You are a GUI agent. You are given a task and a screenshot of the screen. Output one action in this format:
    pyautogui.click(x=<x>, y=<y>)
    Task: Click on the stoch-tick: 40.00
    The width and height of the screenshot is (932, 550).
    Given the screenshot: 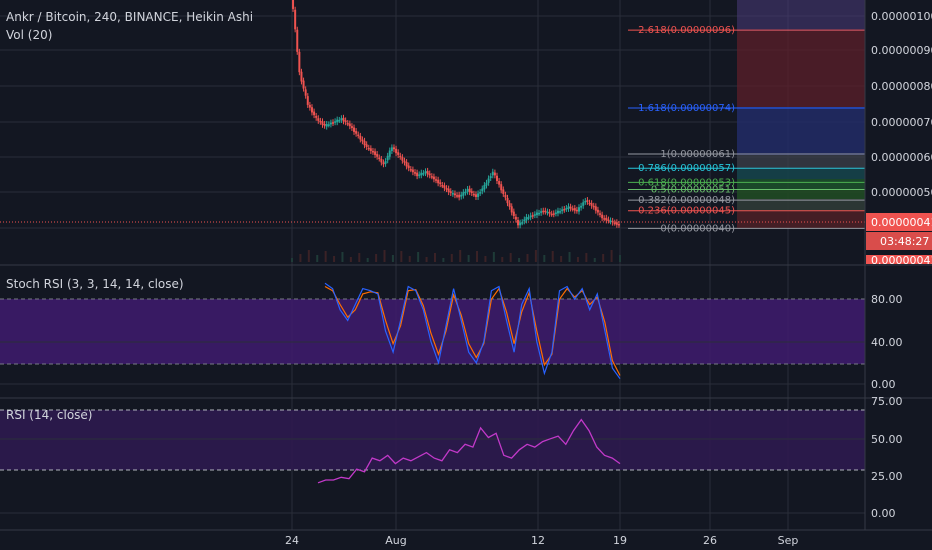 What is the action you would take?
    pyautogui.click(x=887, y=342)
    